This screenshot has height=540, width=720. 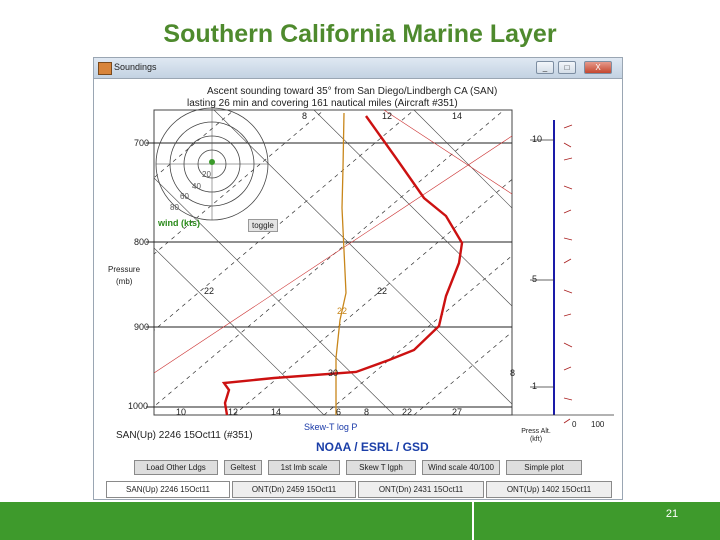 What do you see at coordinates (184, 196) in the screenshot?
I see `hodograph-label: 60` at bounding box center [184, 196].